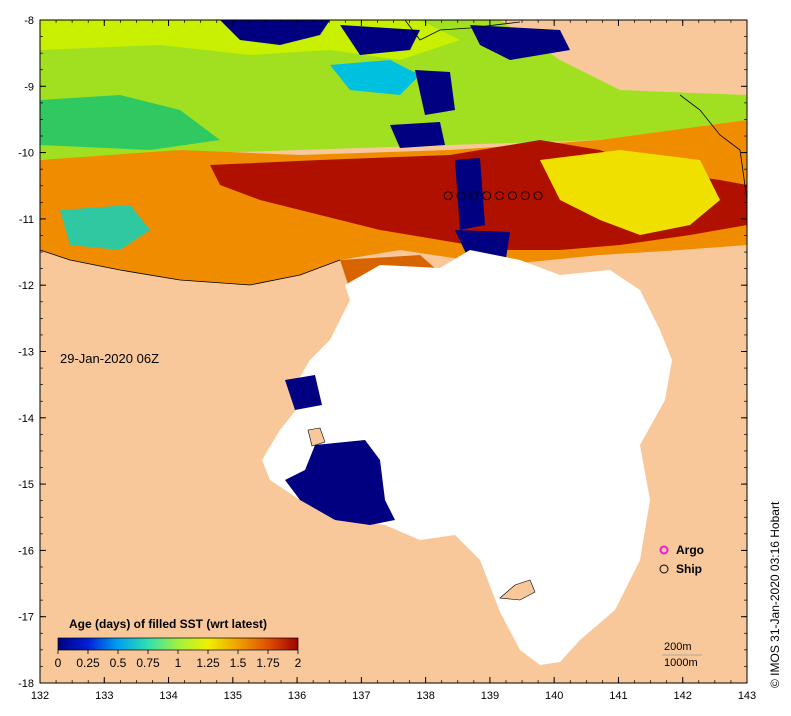  Describe the element at coordinates (178, 644) in the screenshot. I see `colorbar-gradient` at that location.